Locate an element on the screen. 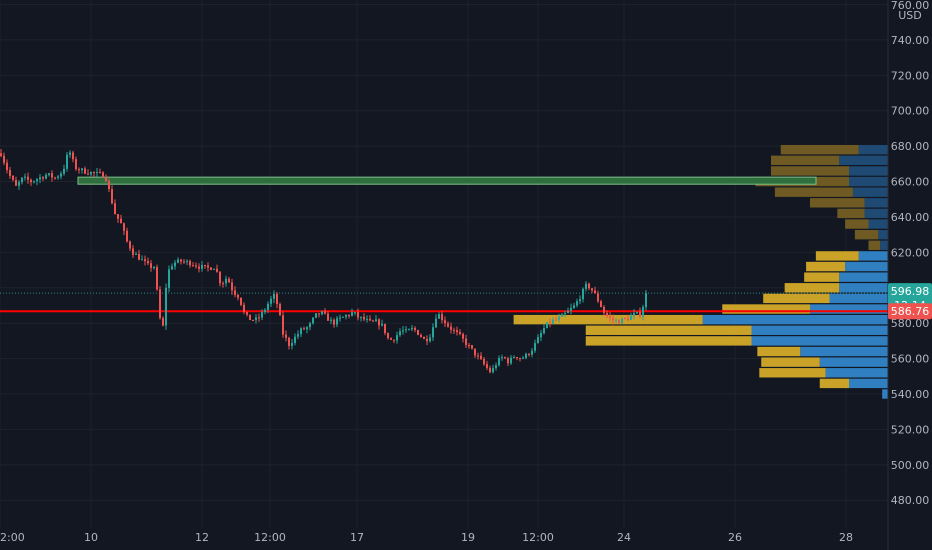  time-tick-label: 2:00 is located at coordinates (12, 537).